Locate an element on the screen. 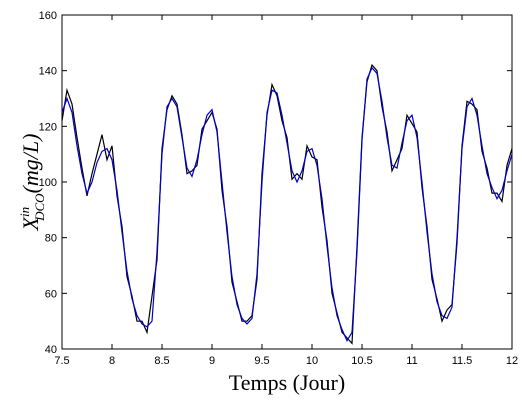 The image size is (522, 403). x-tick-label: 9.5 is located at coordinates (261, 361).